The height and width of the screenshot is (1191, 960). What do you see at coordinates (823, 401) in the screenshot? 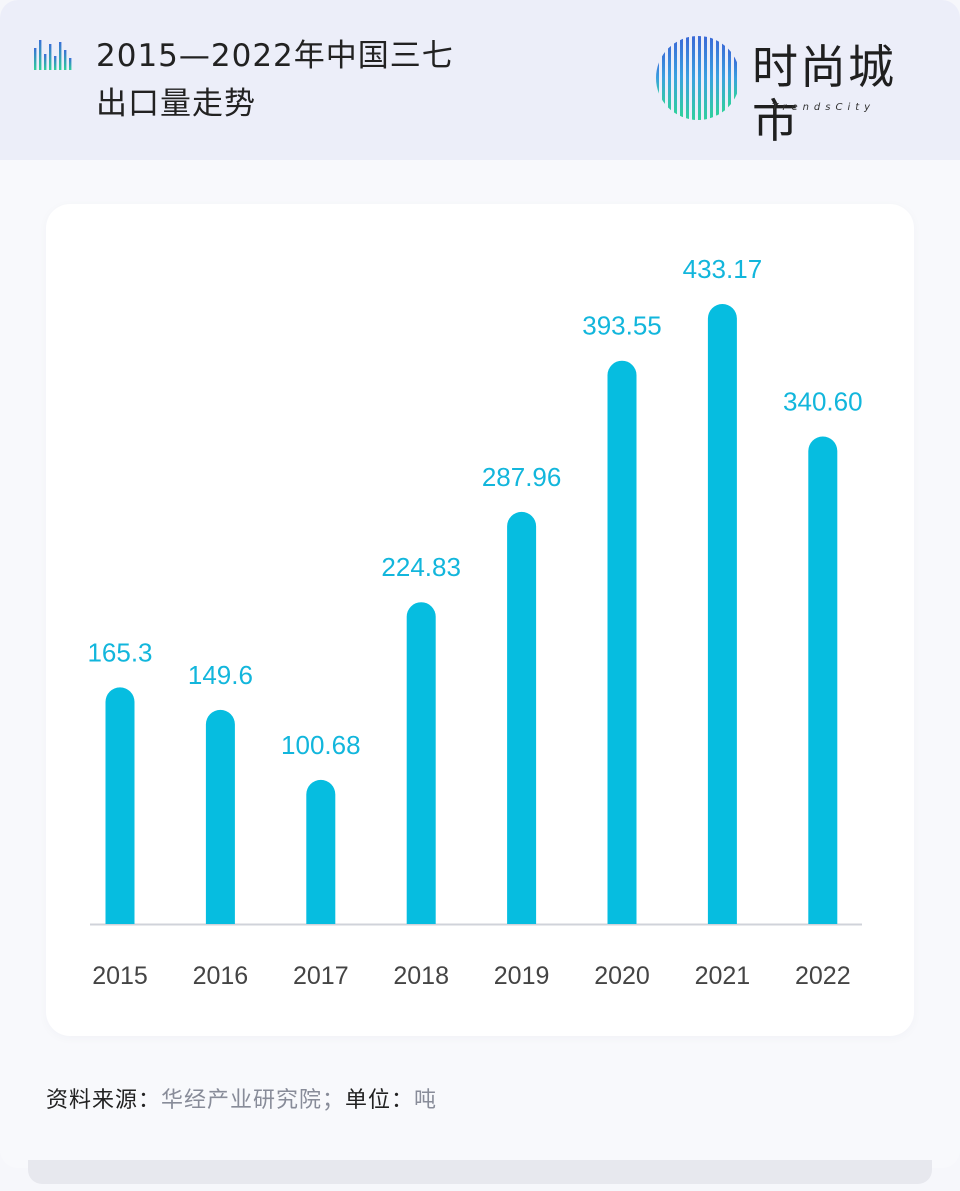
I see `value-label-2022: 340.60` at bounding box center [823, 401].